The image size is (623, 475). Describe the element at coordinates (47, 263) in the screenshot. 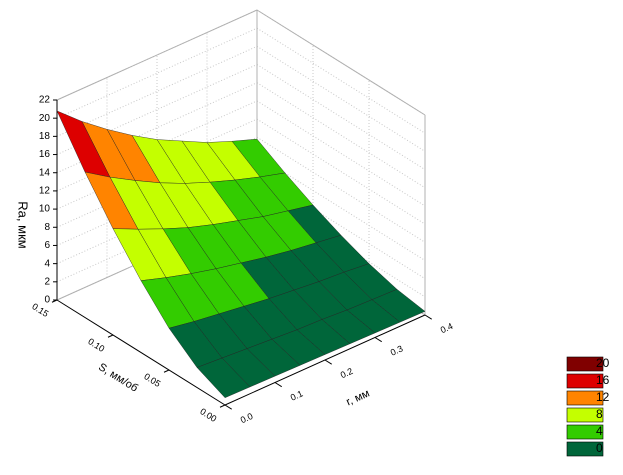

I see `z-tick-label: 4` at that location.